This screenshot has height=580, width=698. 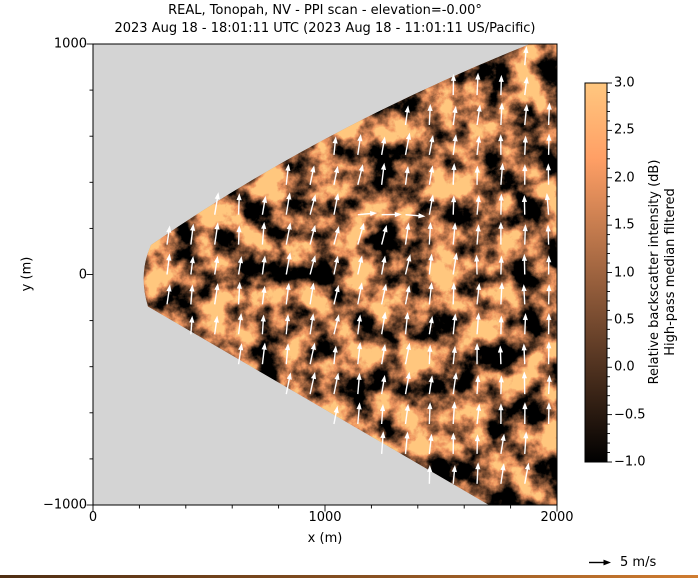 What do you see at coordinates (654, 272) in the screenshot?
I see `colorbar-label-line1: Relative backscatter intensity (dB)` at bounding box center [654, 272].